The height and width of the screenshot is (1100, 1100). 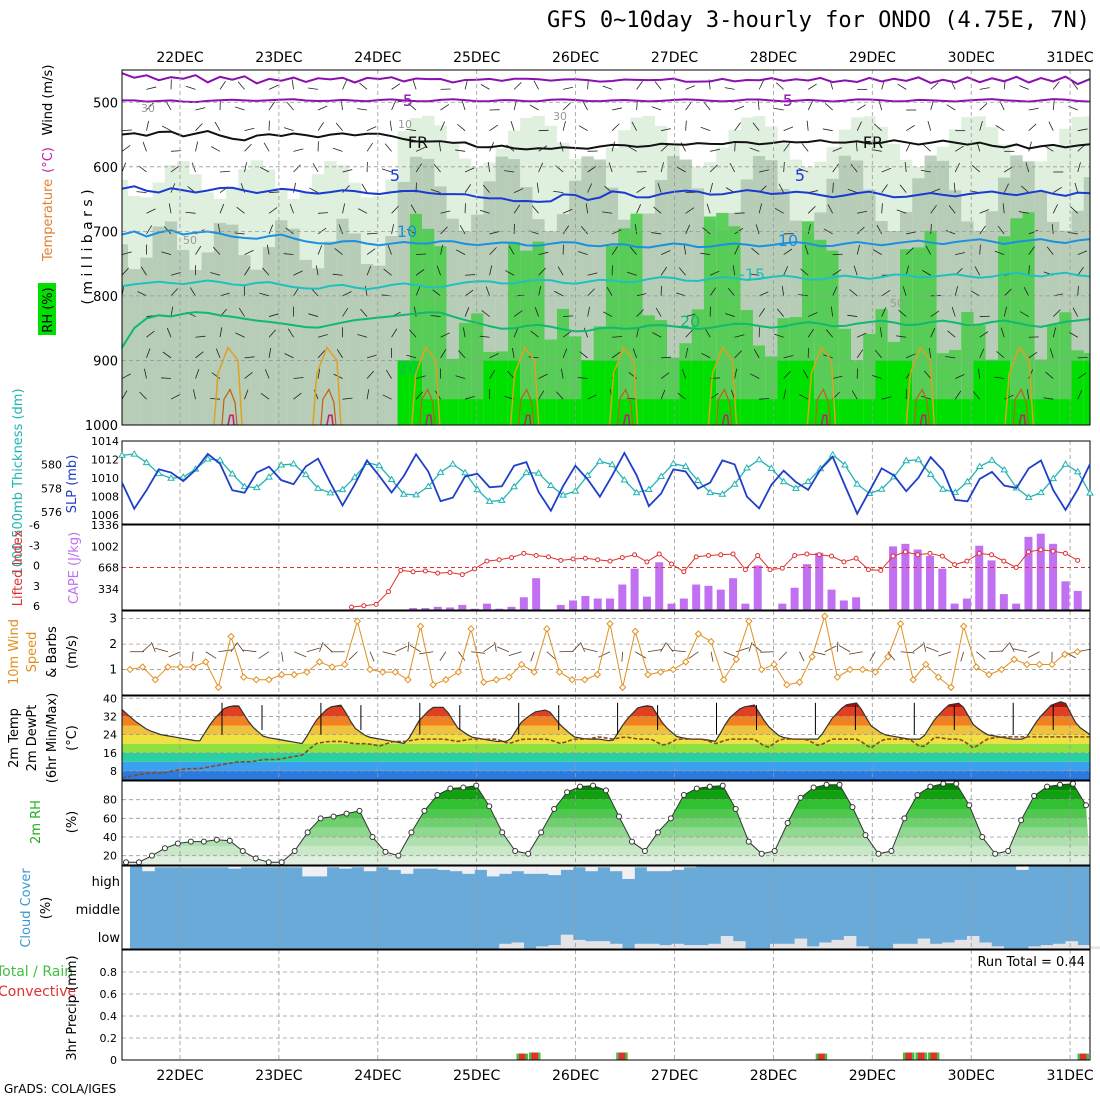 I want to click on temp-band, so click(x=606, y=748).